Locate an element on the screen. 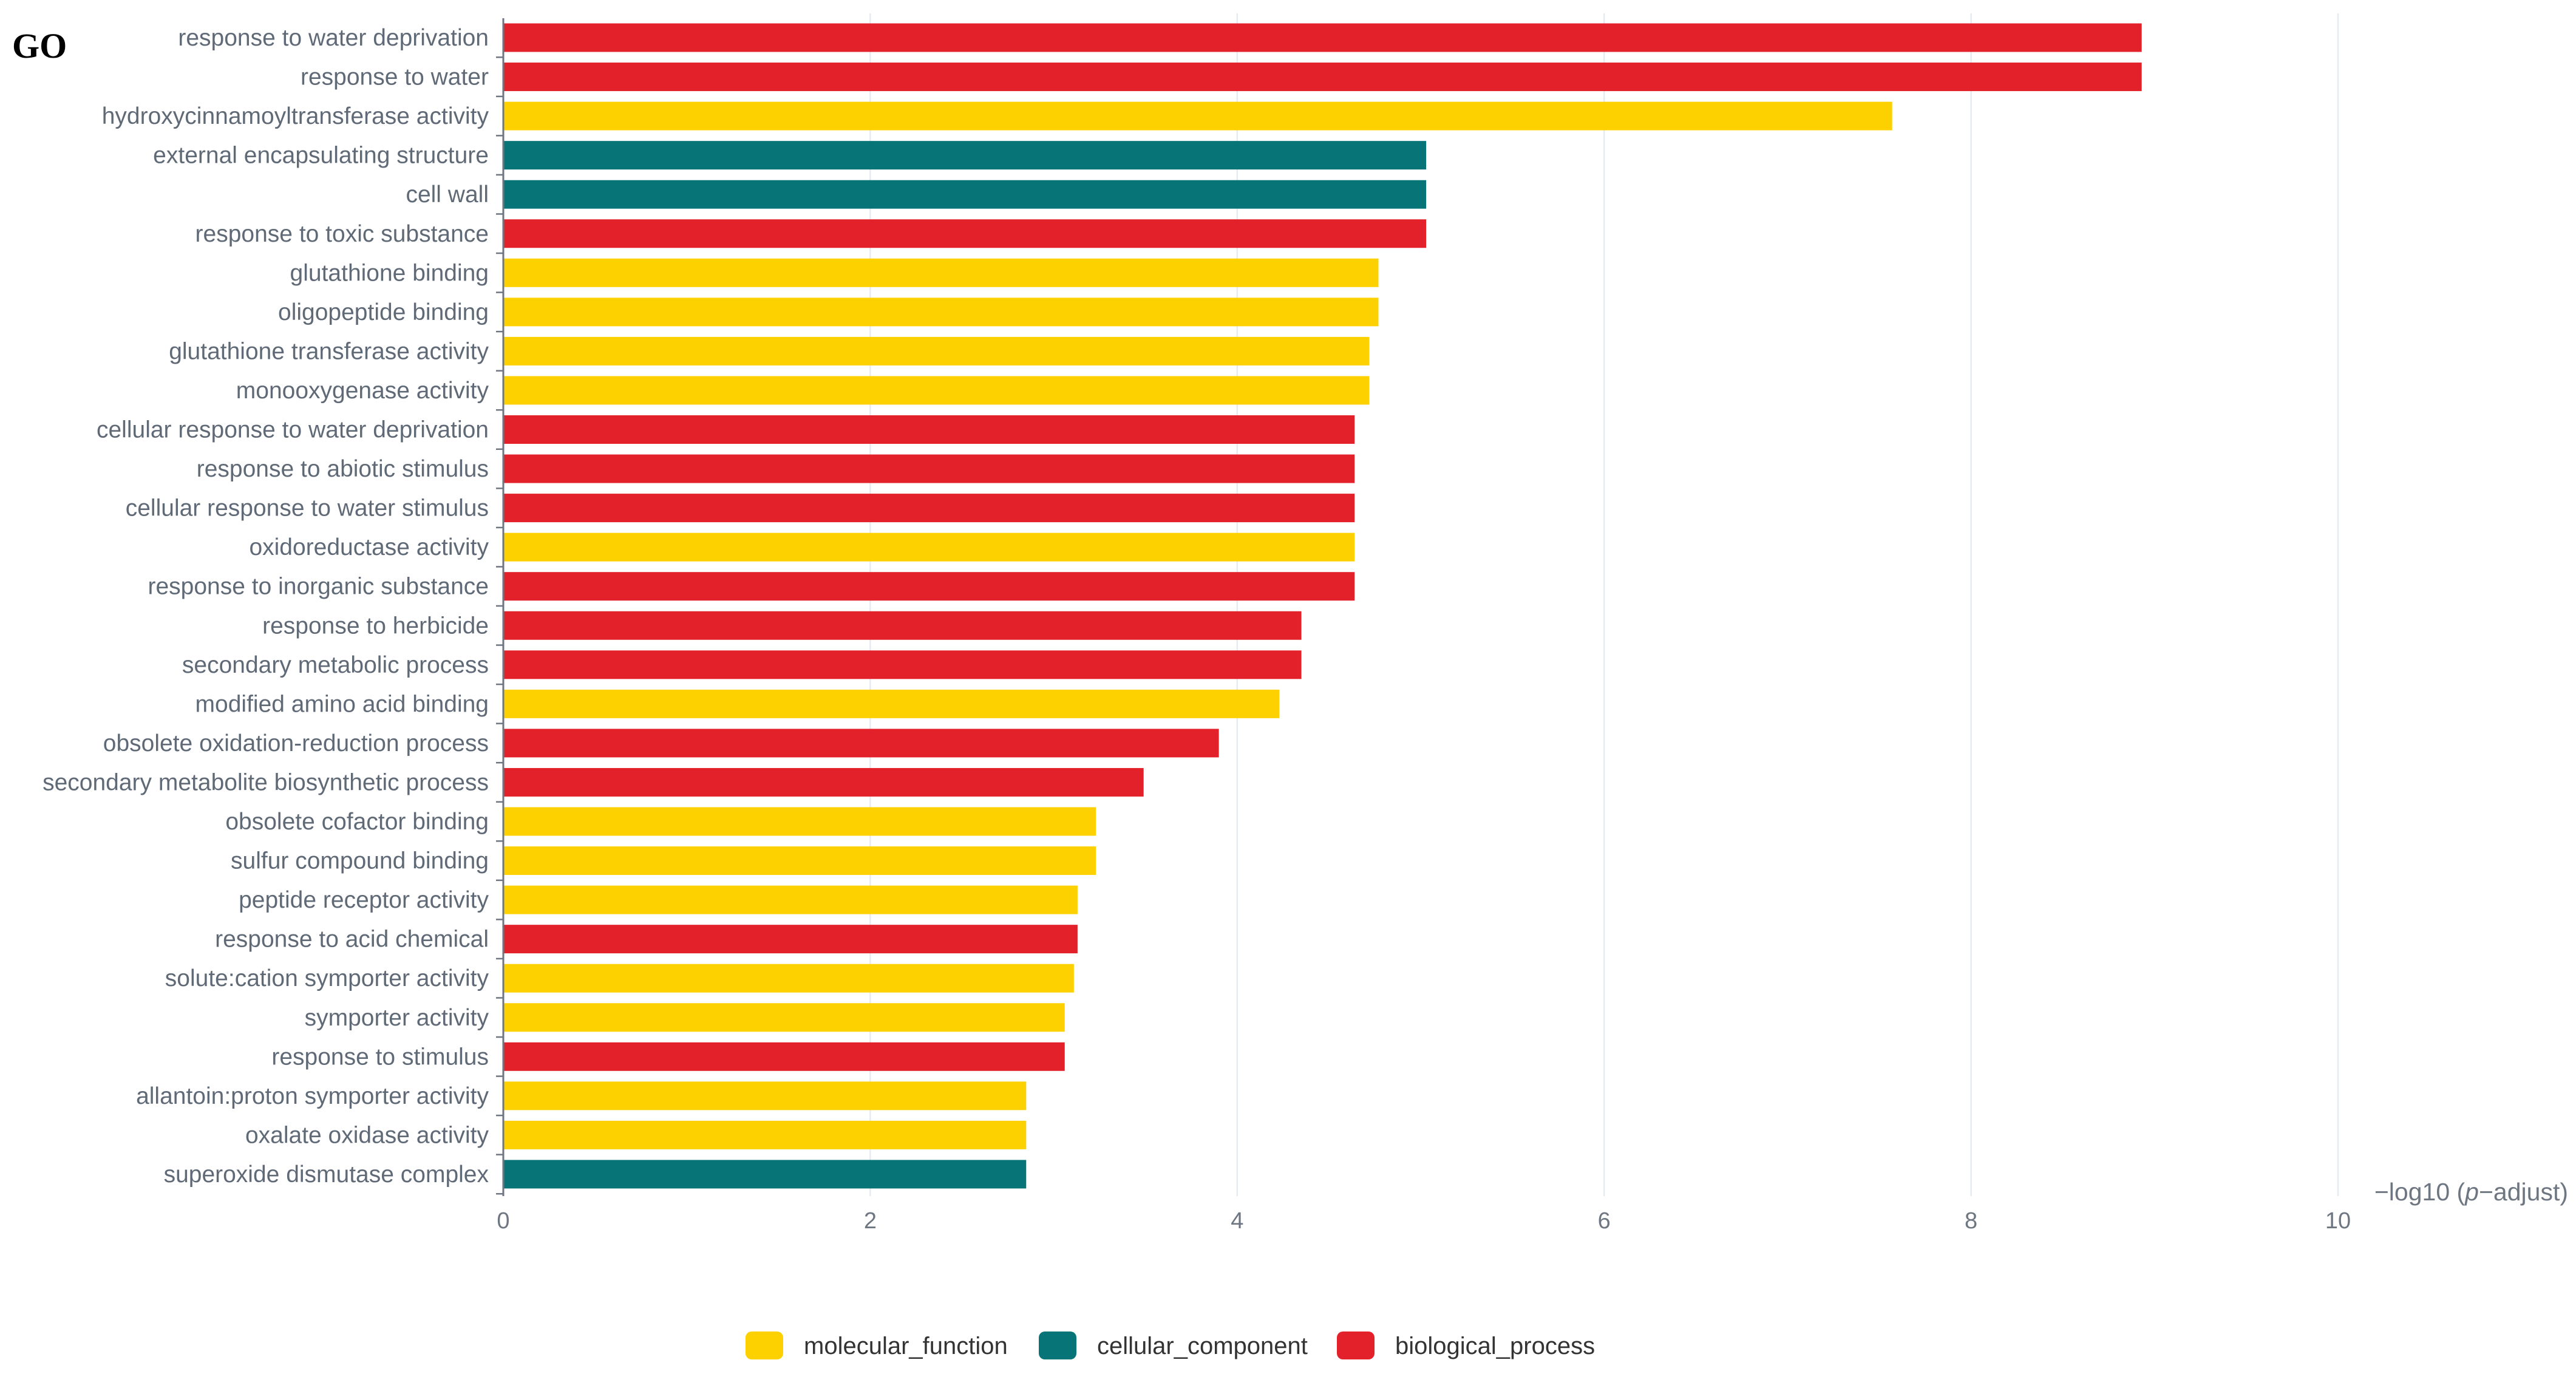 The width and height of the screenshot is (2576, 1374). x-tick-label: 2 is located at coordinates (870, 1221).